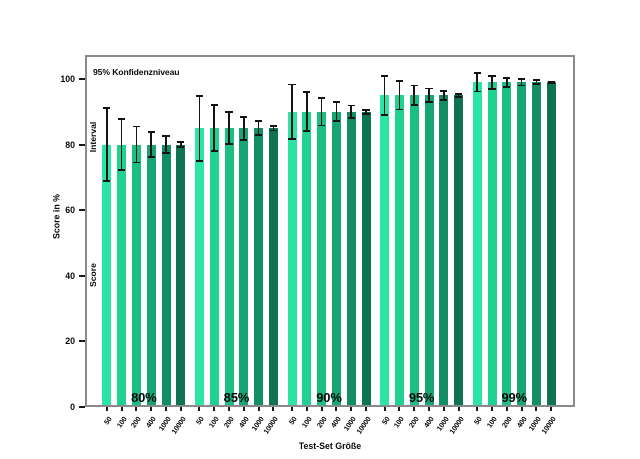 The image size is (640, 459). What do you see at coordinates (72, 407) in the screenshot?
I see `y-tick-label: 0` at bounding box center [72, 407].